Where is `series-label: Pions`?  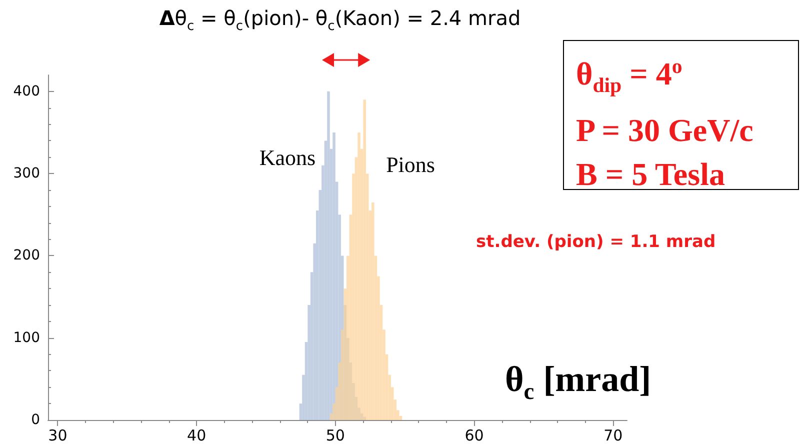 series-label: Pions is located at coordinates (410, 165).